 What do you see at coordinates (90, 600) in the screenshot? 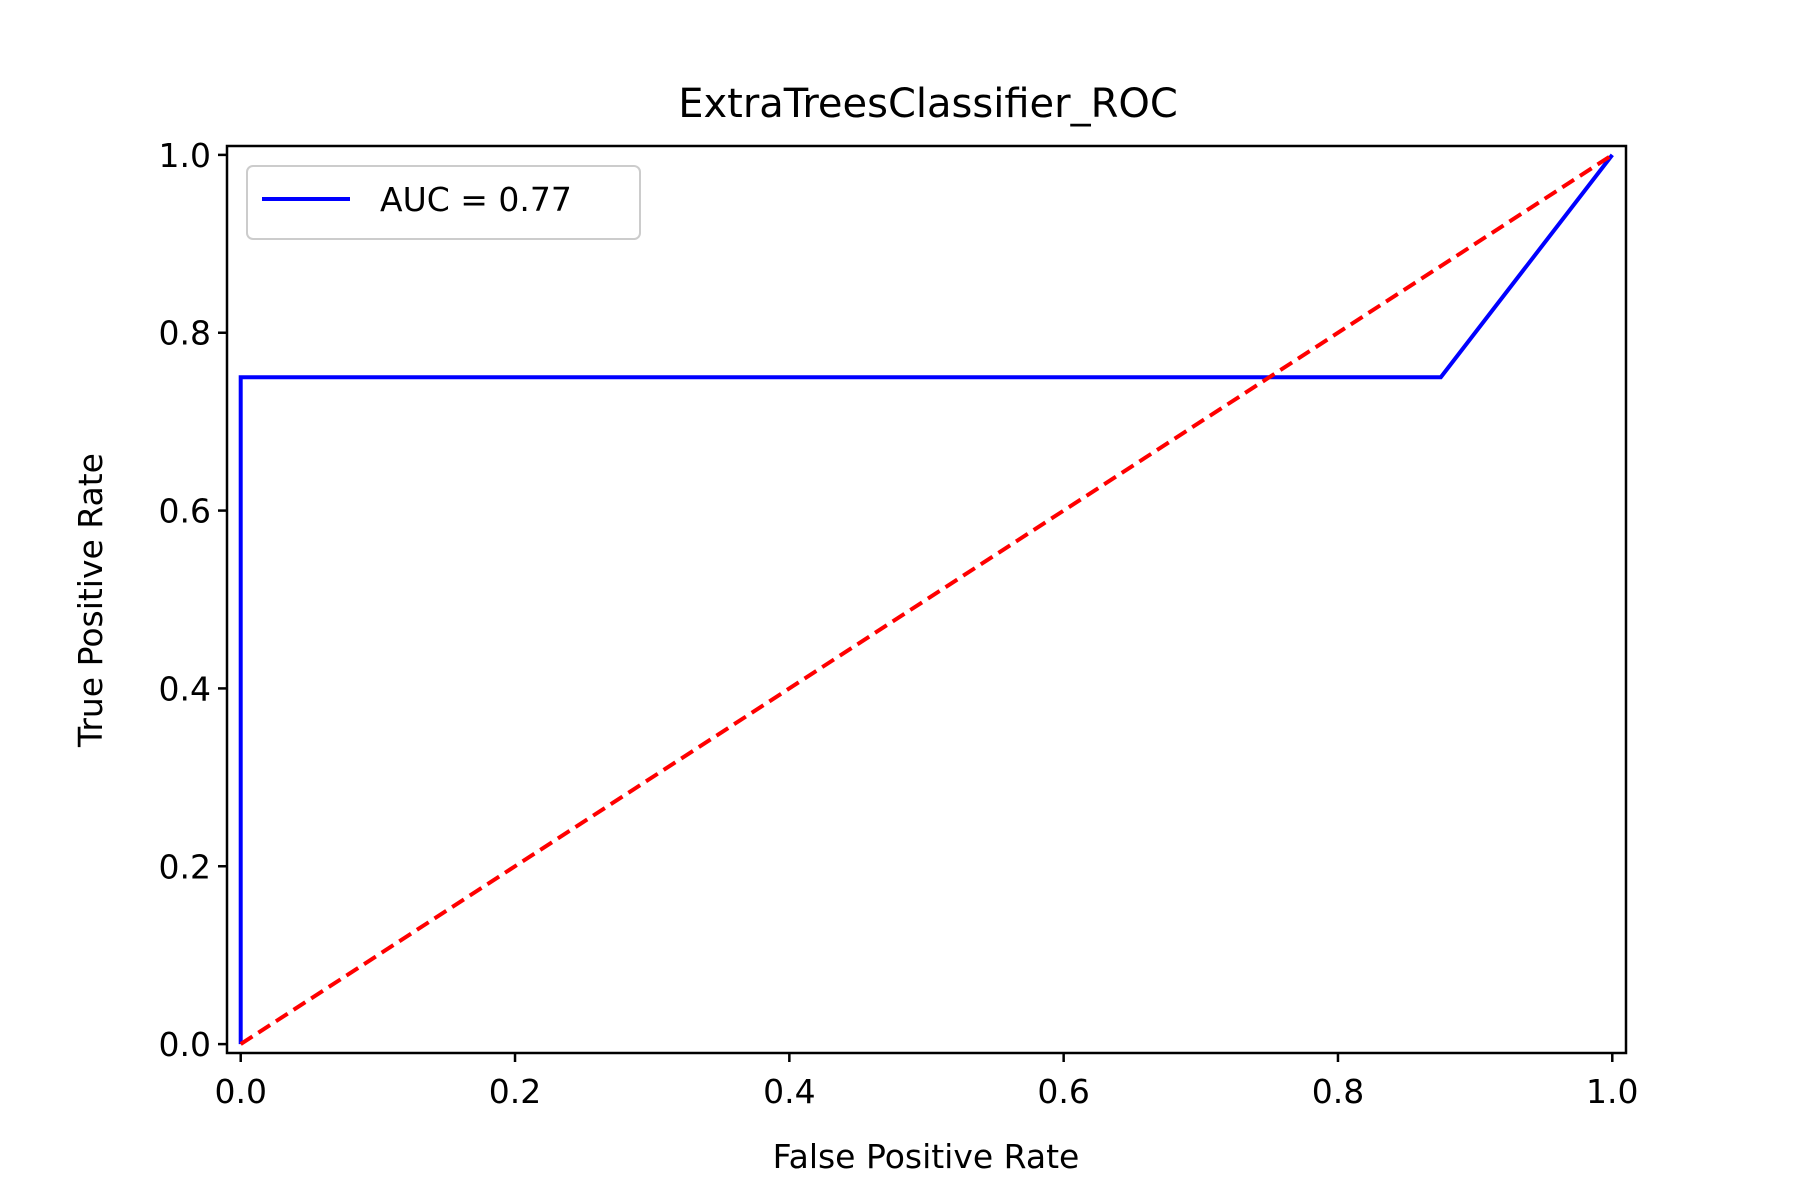
I see `y-axis-label: True Positive Rate` at bounding box center [90, 600].